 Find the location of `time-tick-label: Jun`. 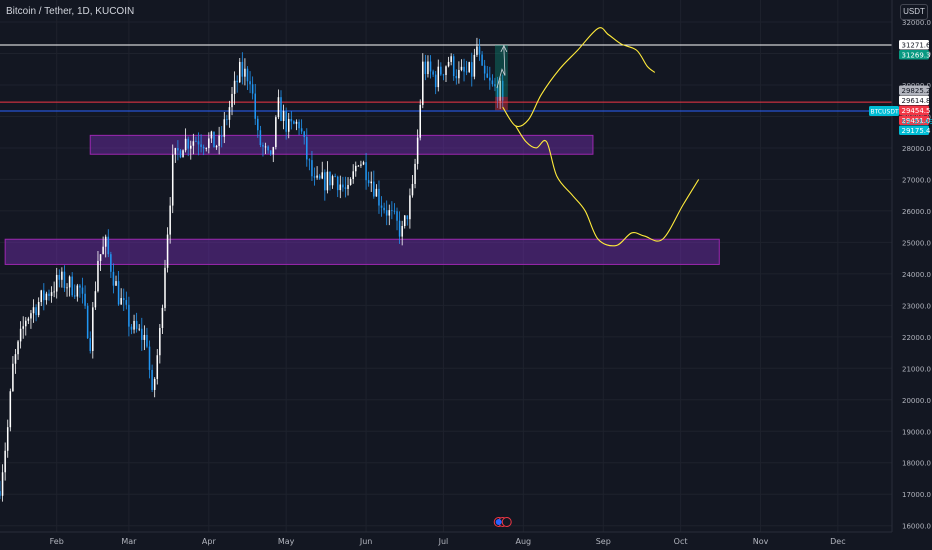

time-tick-label: Jun is located at coordinates (366, 541).